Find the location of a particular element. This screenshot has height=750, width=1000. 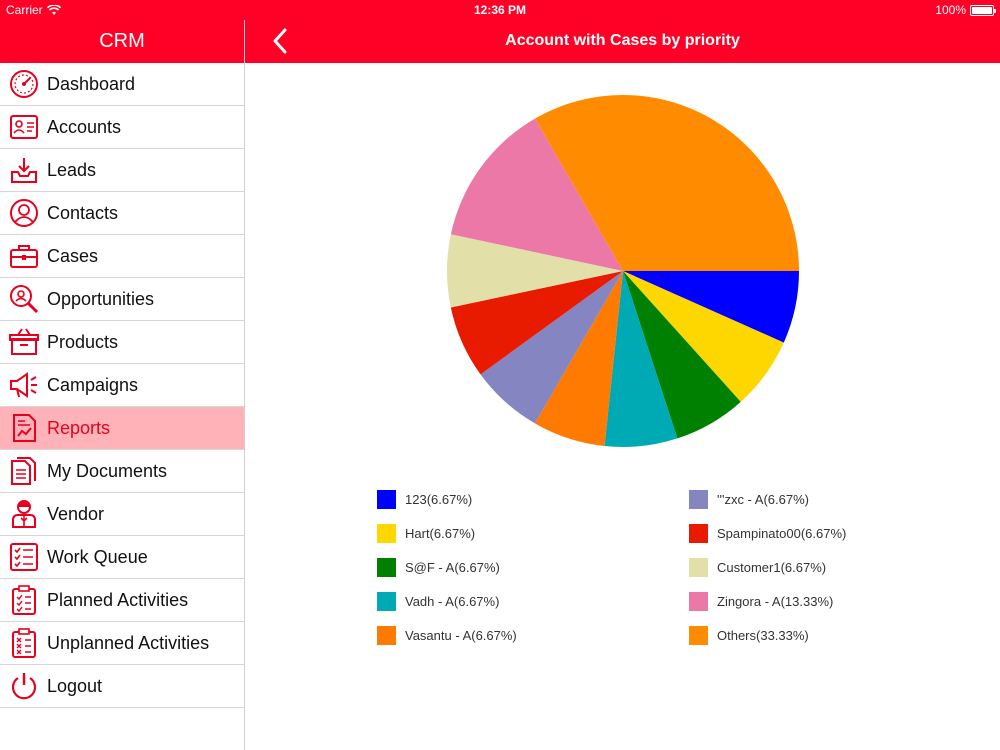

legend-item: S@F - A(6.67%) is located at coordinates (438, 567).